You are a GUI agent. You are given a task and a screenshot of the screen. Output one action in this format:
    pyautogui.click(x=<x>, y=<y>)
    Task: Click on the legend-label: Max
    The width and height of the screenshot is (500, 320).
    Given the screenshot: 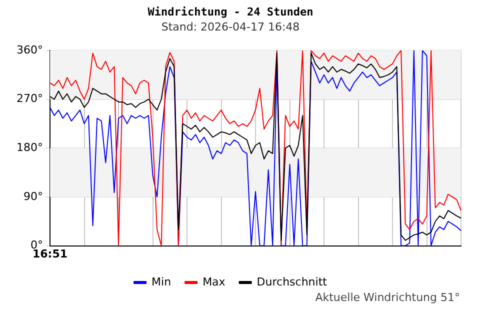 What is the action you would take?
    pyautogui.click(x=214, y=281)
    